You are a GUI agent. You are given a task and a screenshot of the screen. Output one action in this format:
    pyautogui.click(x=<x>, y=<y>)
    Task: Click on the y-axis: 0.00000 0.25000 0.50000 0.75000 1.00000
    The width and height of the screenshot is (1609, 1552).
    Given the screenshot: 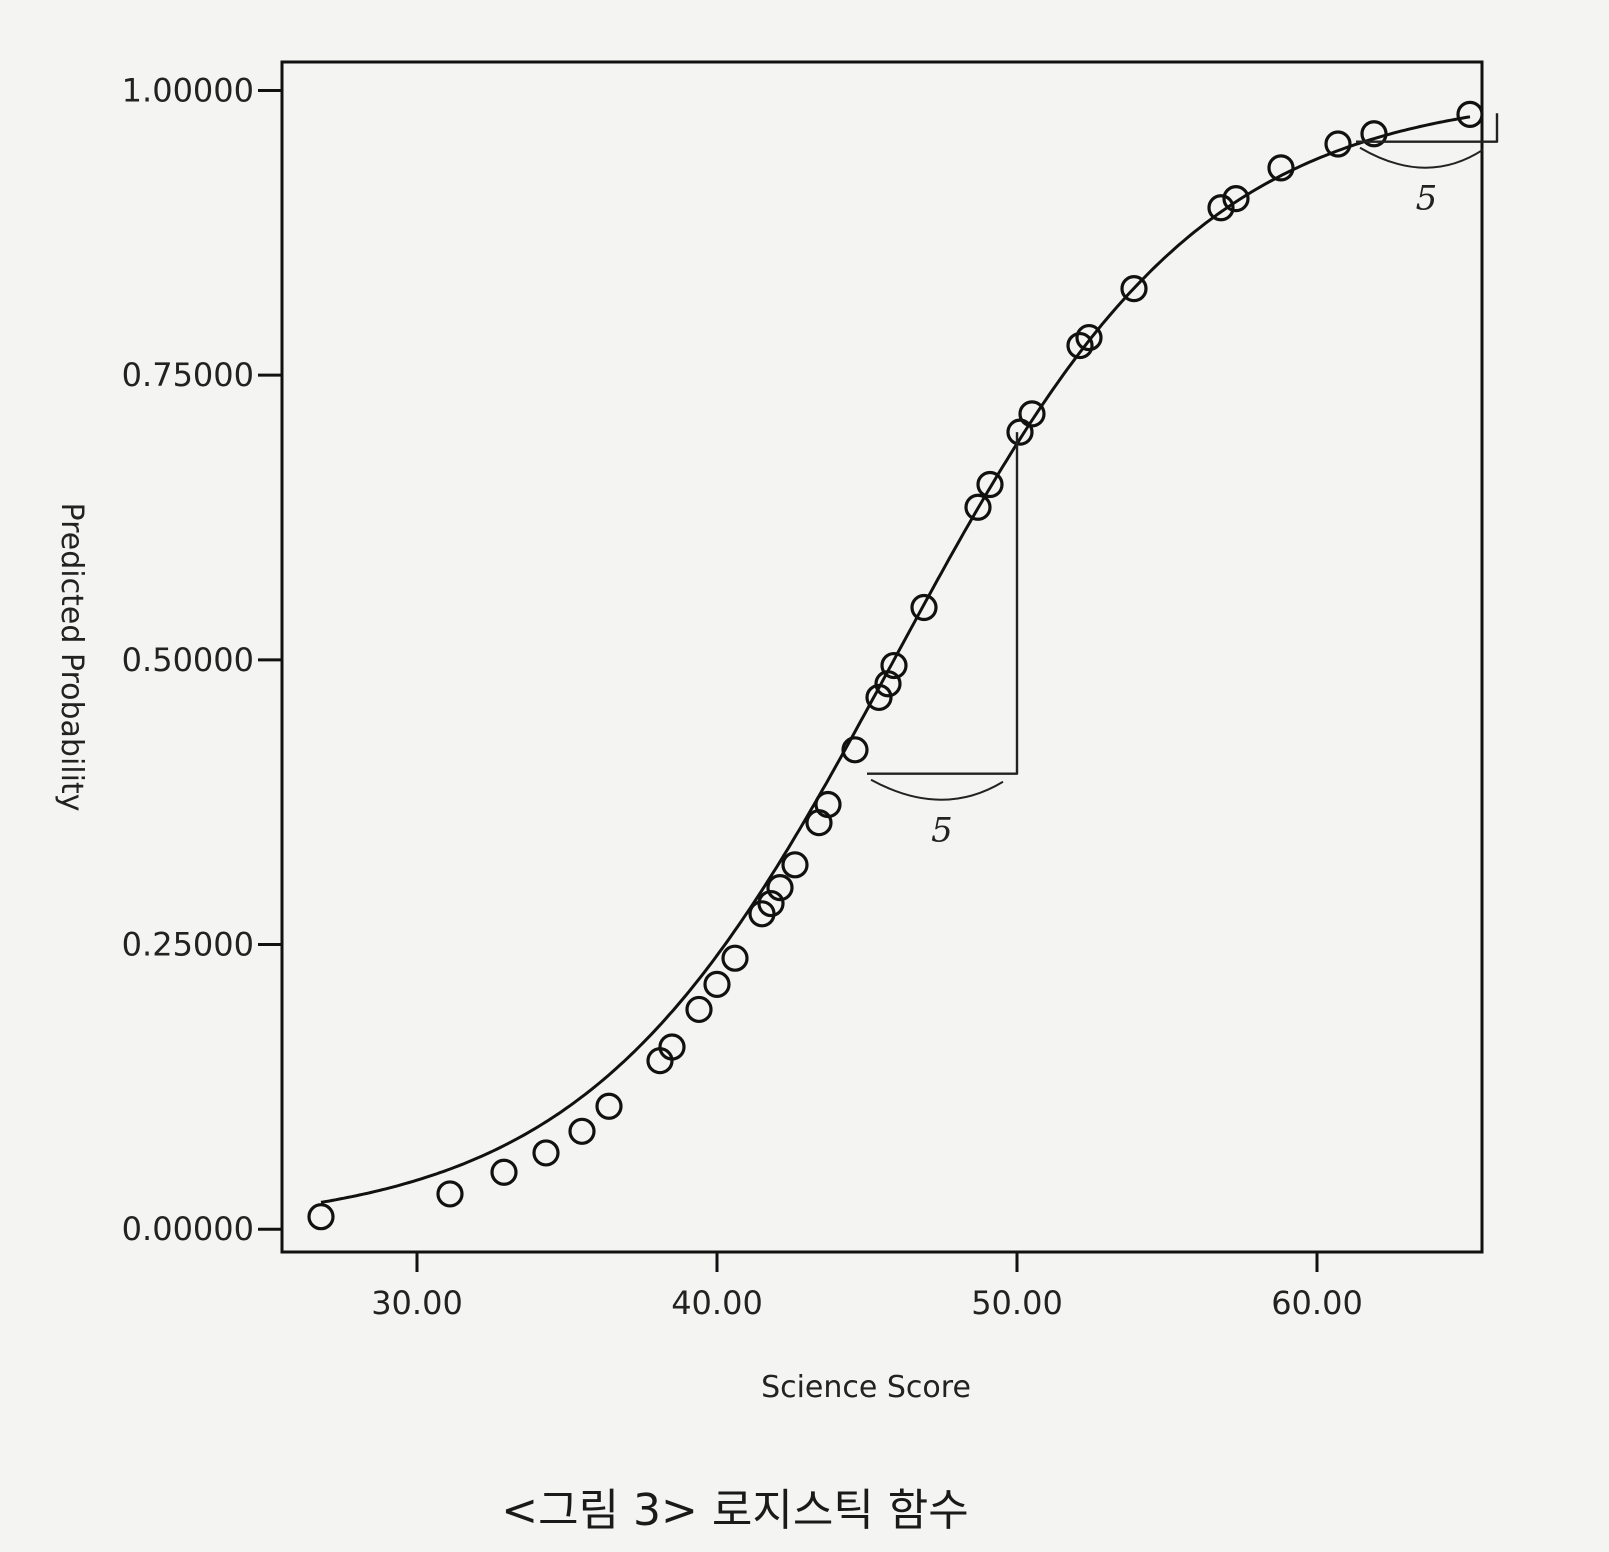 What is the action you would take?
    pyautogui.click(x=202, y=659)
    